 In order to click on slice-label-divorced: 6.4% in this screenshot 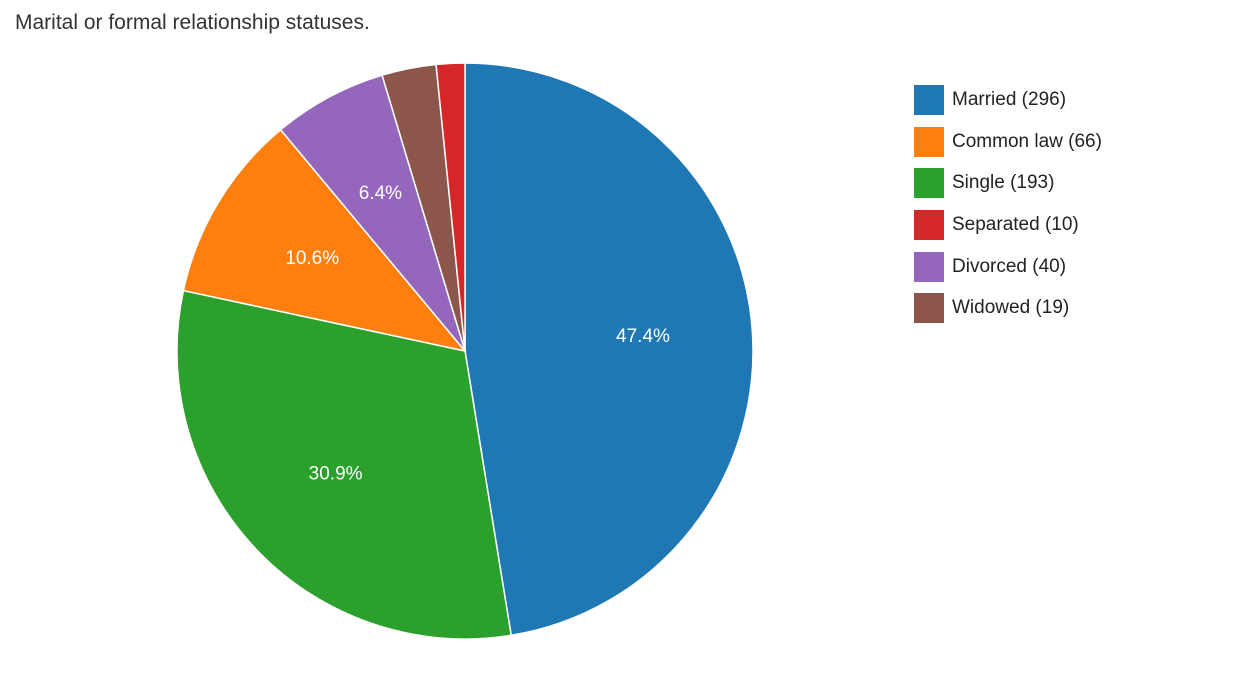, I will do `click(380, 193)`.